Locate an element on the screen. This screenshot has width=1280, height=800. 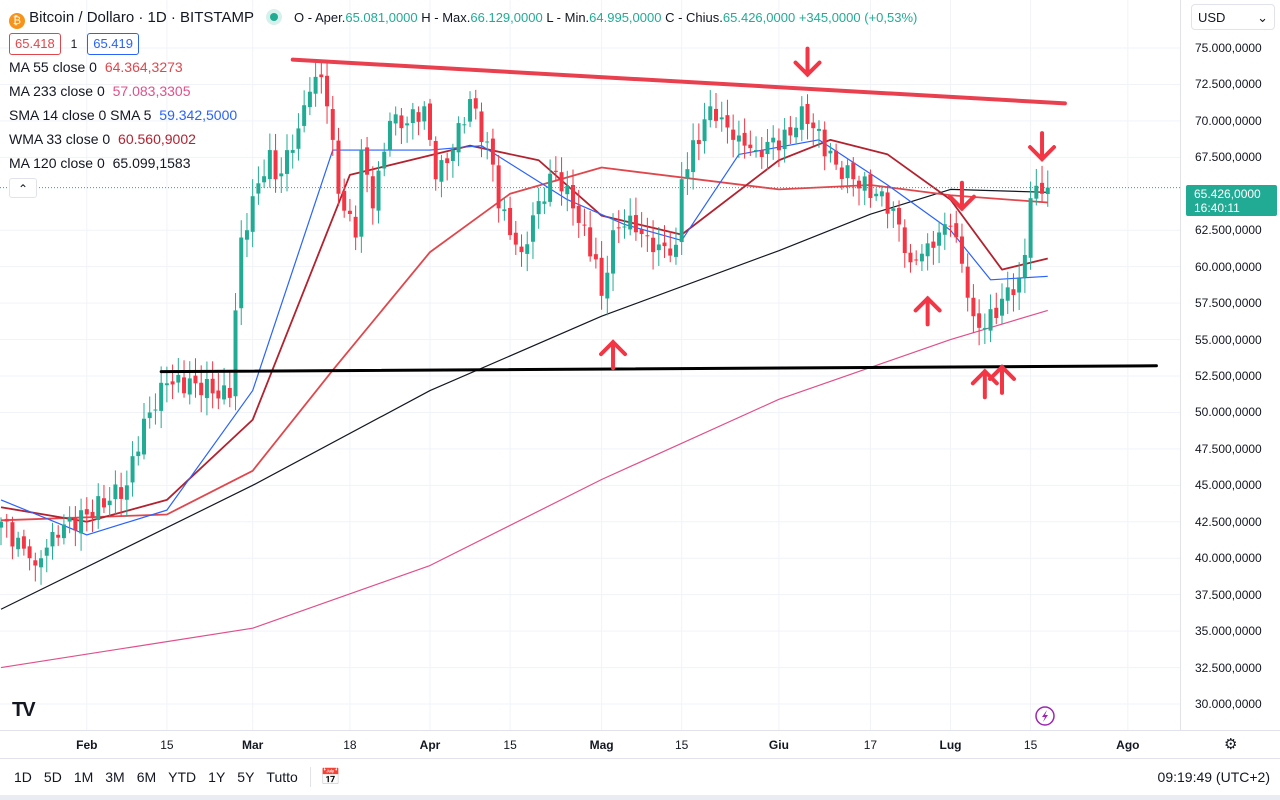
range-button-1d: 1D is located at coordinates (23, 777).